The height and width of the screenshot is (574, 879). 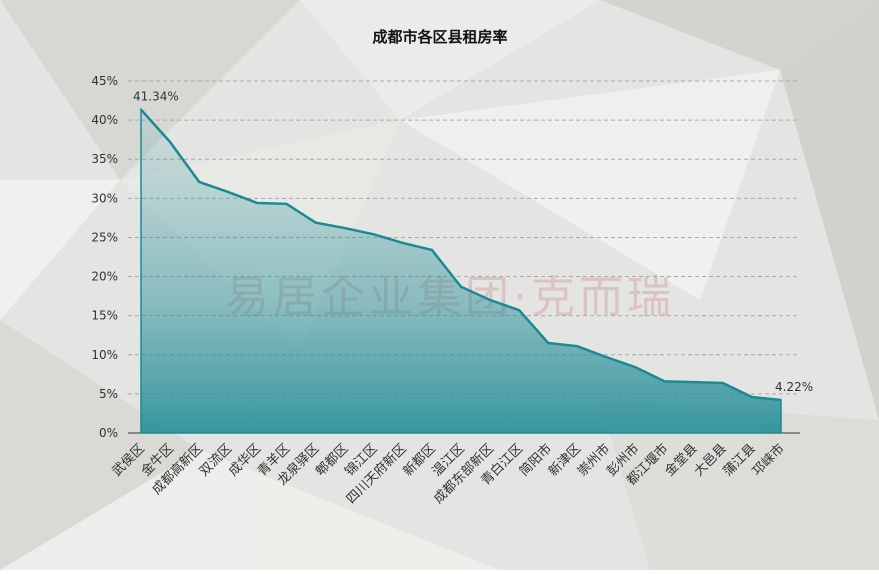 What do you see at coordinates (104, 81) in the screenshot?
I see `y-tick-label: 45%` at bounding box center [104, 81].